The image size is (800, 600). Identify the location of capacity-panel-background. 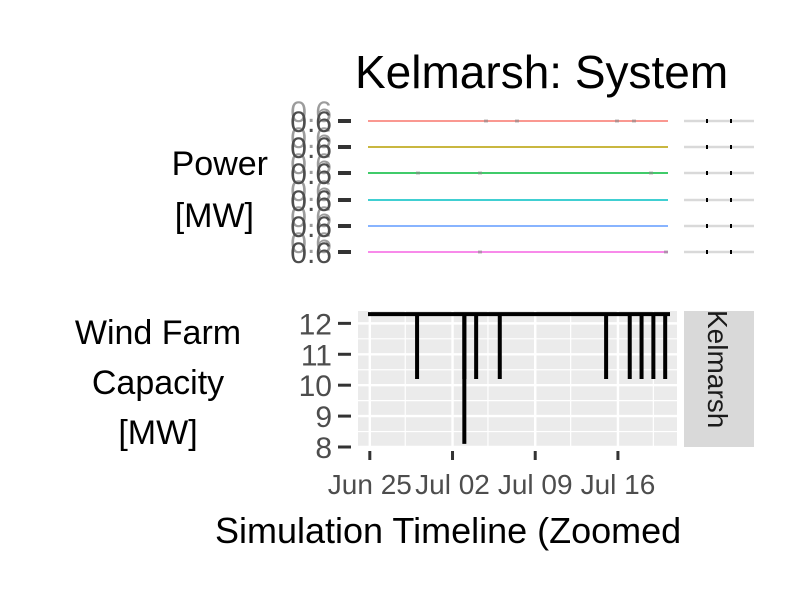
(517, 379).